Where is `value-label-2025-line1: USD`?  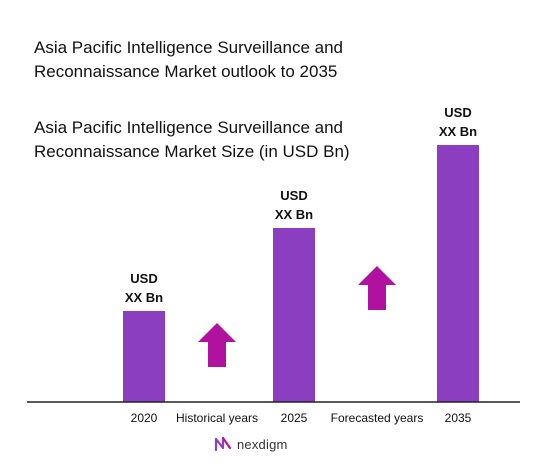 value-label-2025-line1: USD is located at coordinates (293, 195).